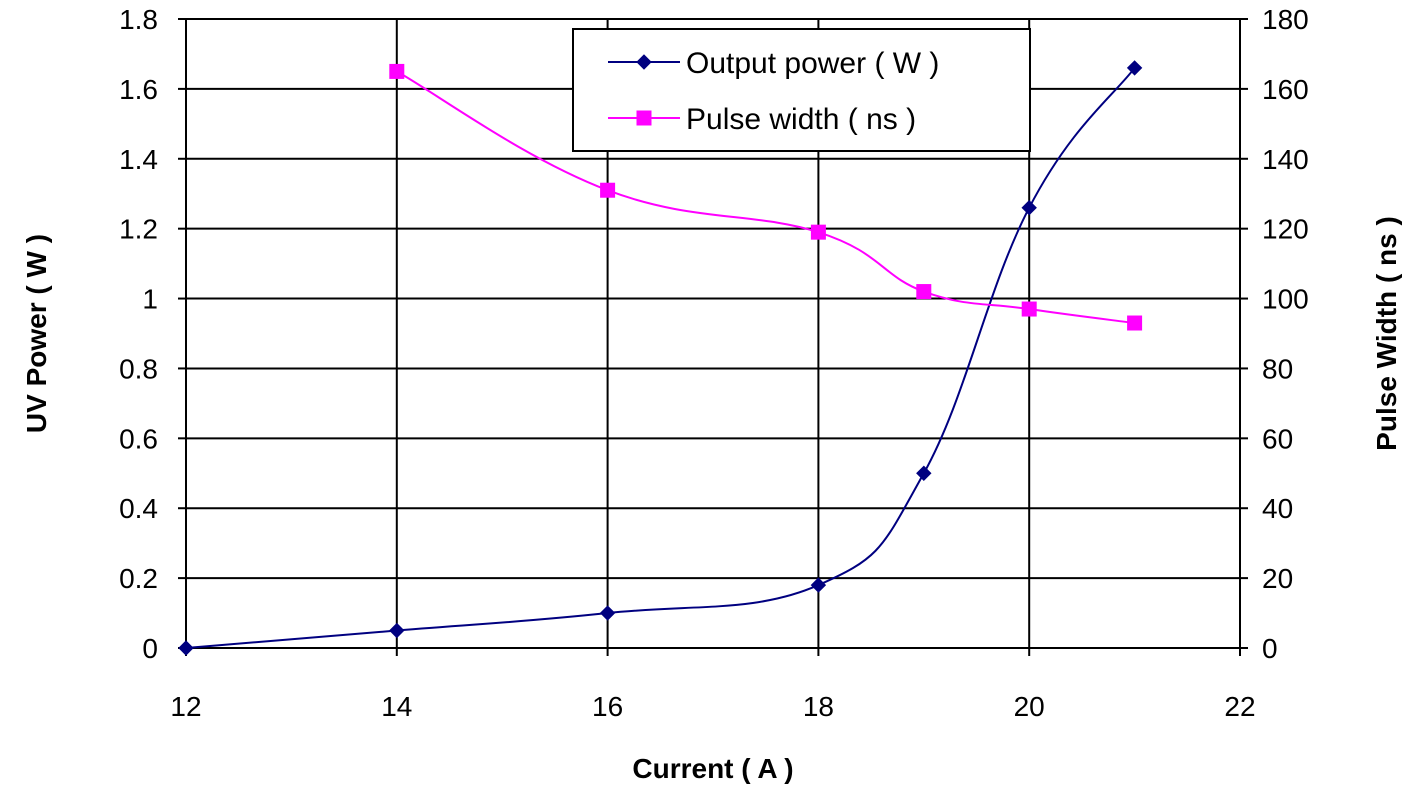 This screenshot has width=1412, height=788. What do you see at coordinates (1277, 578) in the screenshot?
I see `y2-tick-label: 20` at bounding box center [1277, 578].